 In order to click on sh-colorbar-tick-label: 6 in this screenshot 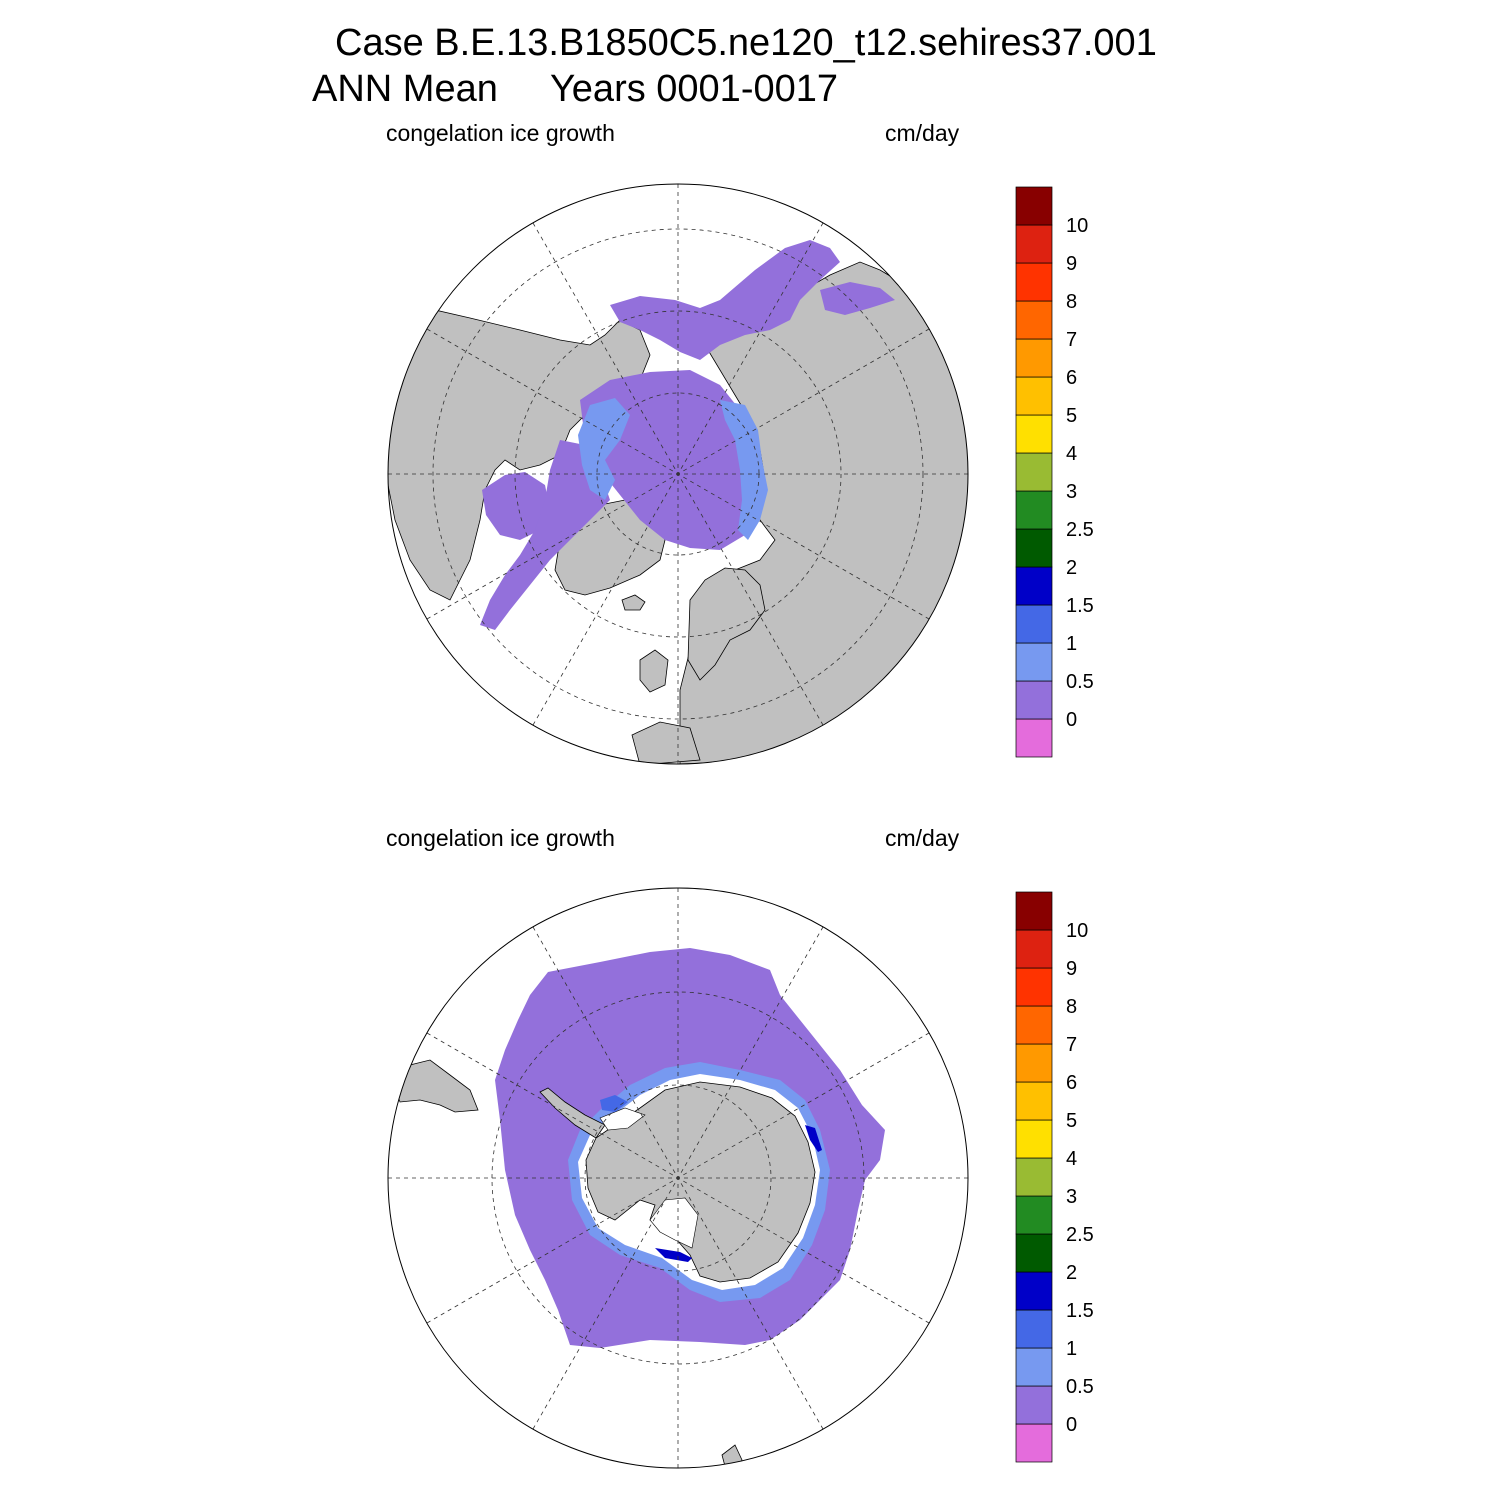, I will do `click(1071, 1083)`.